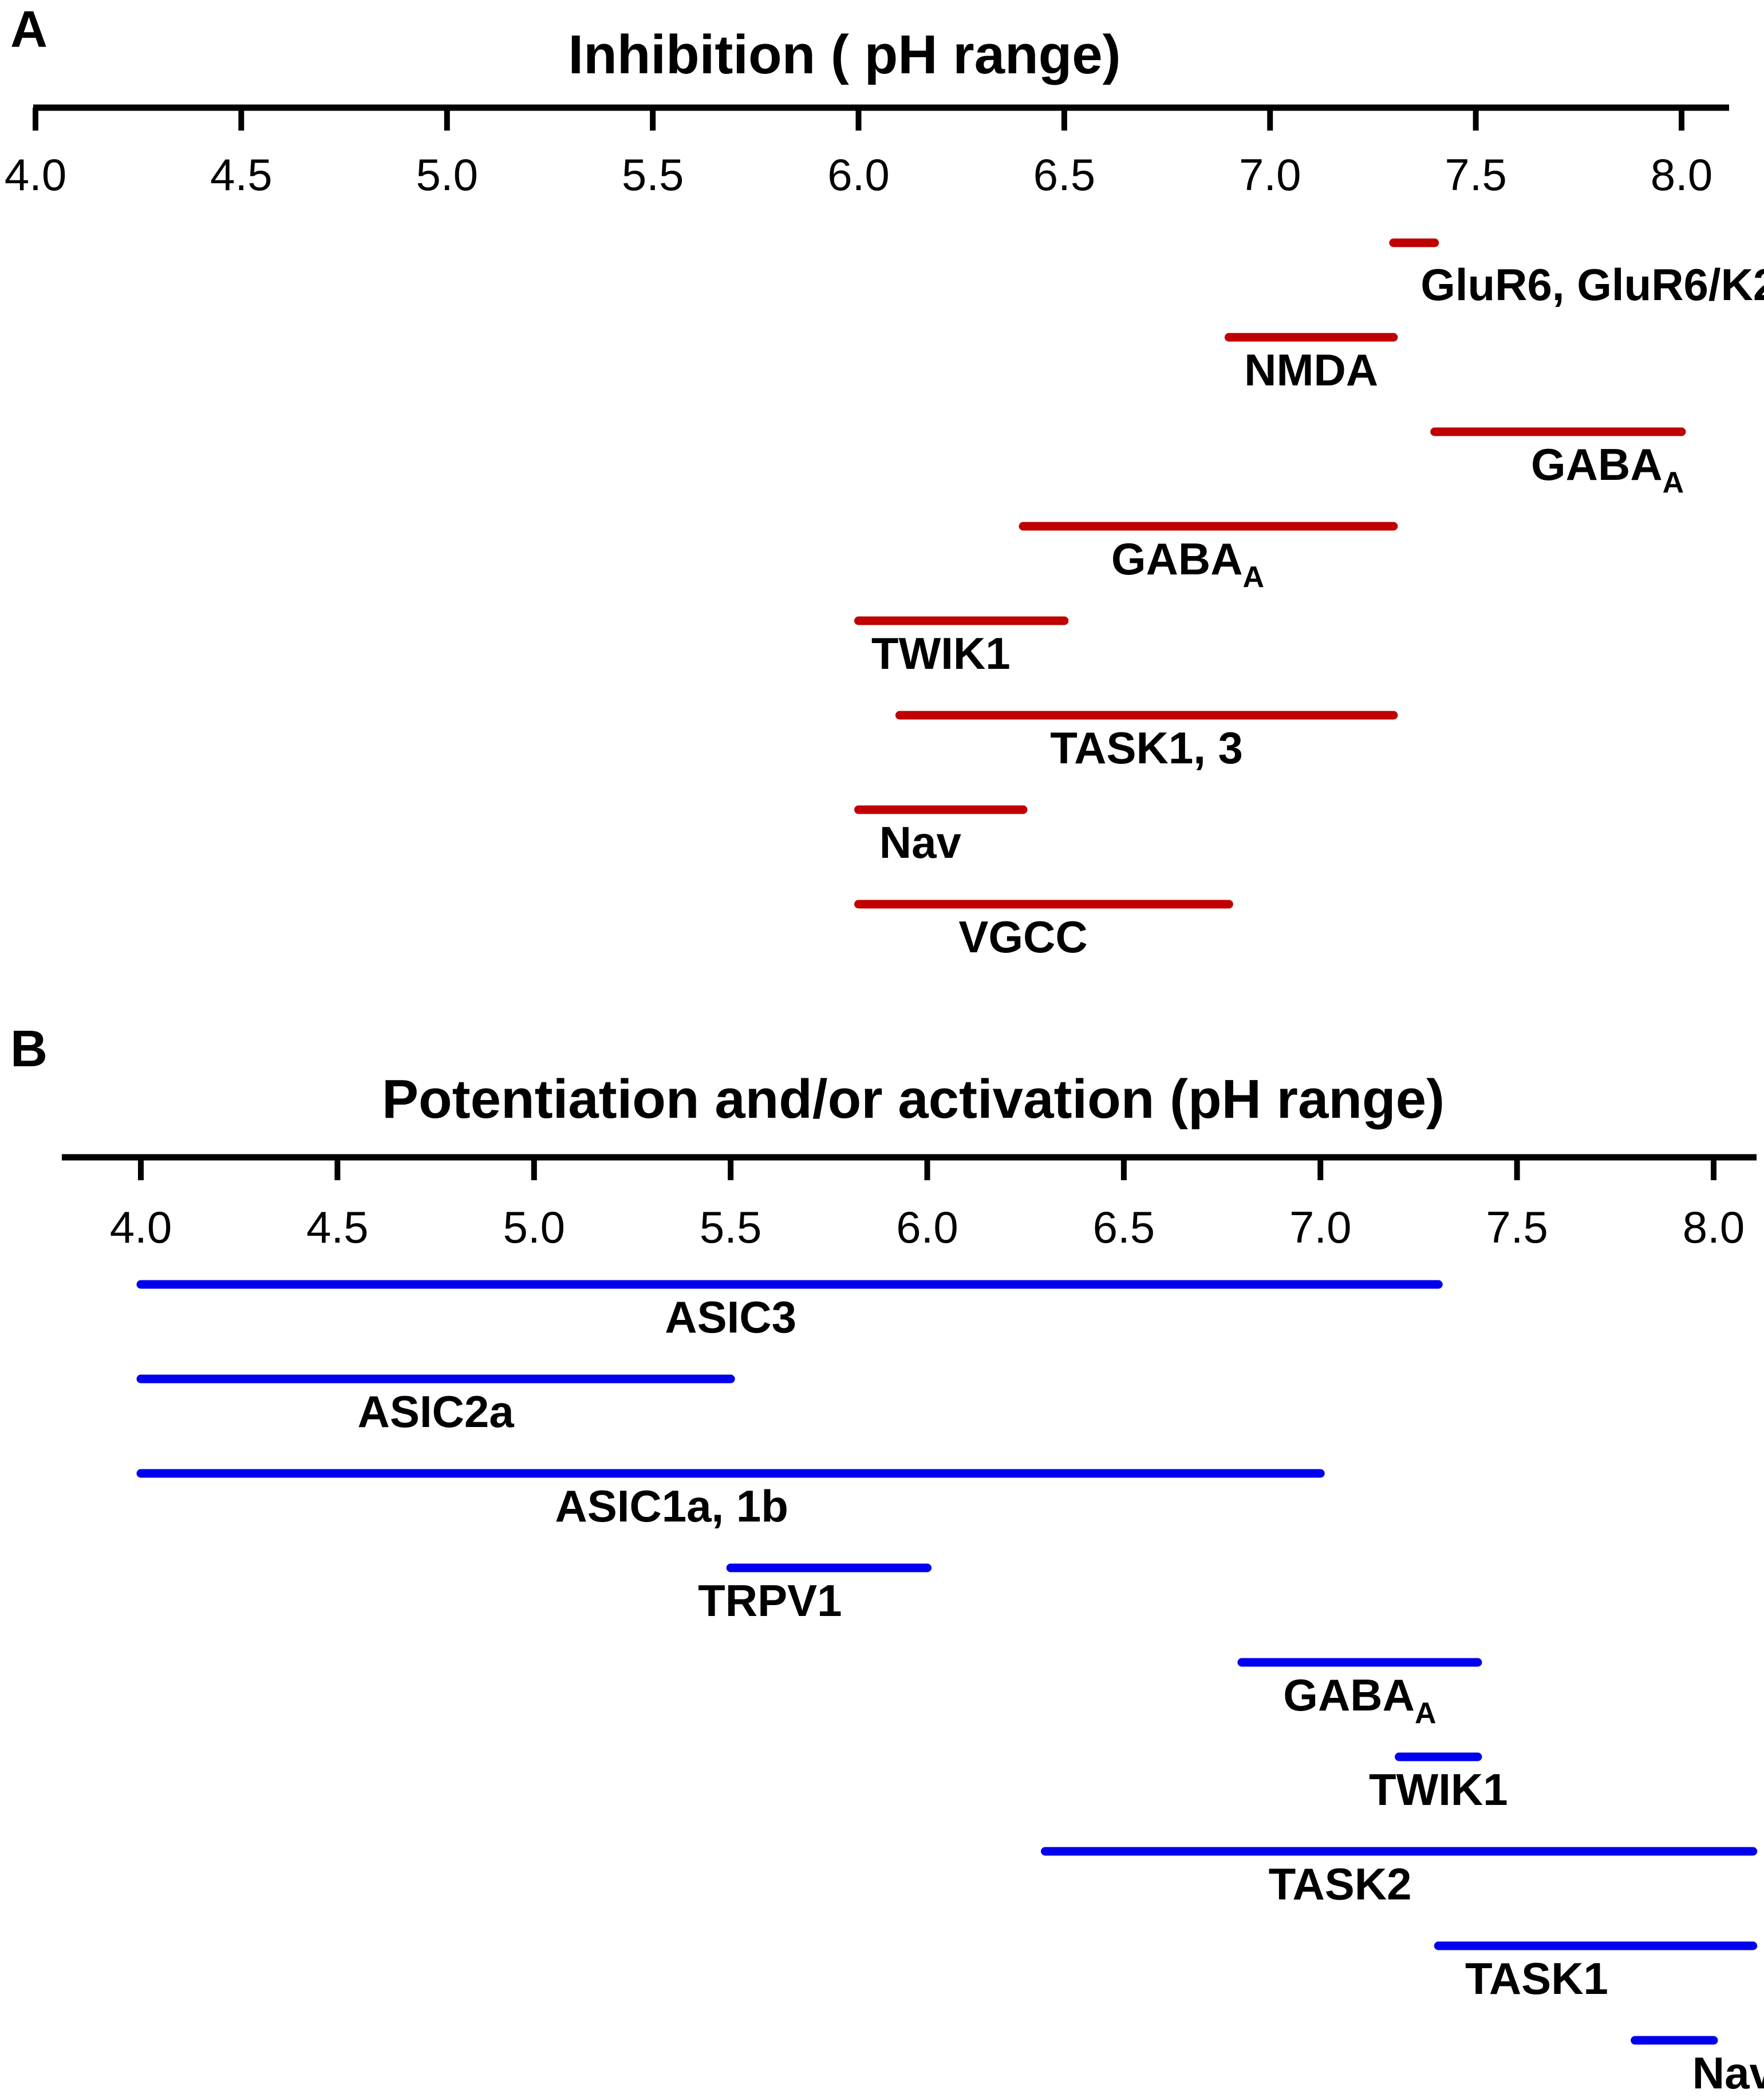 This screenshot has width=1764, height=2097. Describe the element at coordinates (1517, 1227) in the screenshot. I see `panel-b-tick-label: 7.5` at that location.